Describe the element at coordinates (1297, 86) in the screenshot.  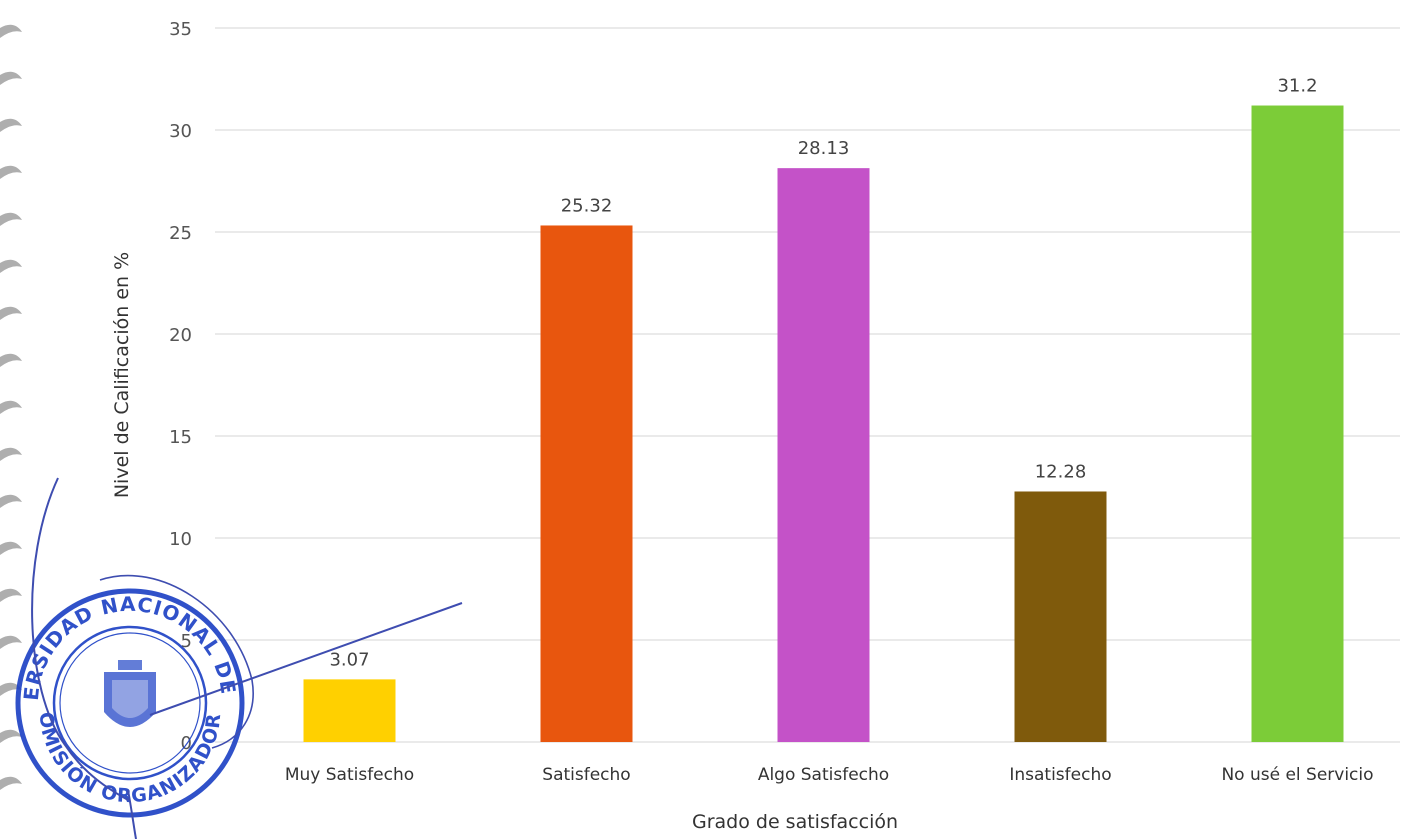
I see `data-label: 31.2` at that location.